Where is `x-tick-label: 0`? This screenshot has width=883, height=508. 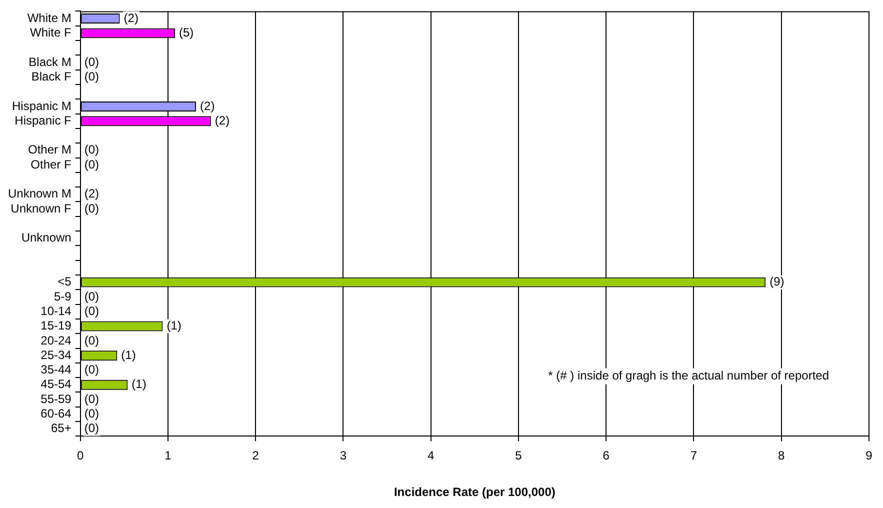 x-tick-label: 0 is located at coordinates (80, 455).